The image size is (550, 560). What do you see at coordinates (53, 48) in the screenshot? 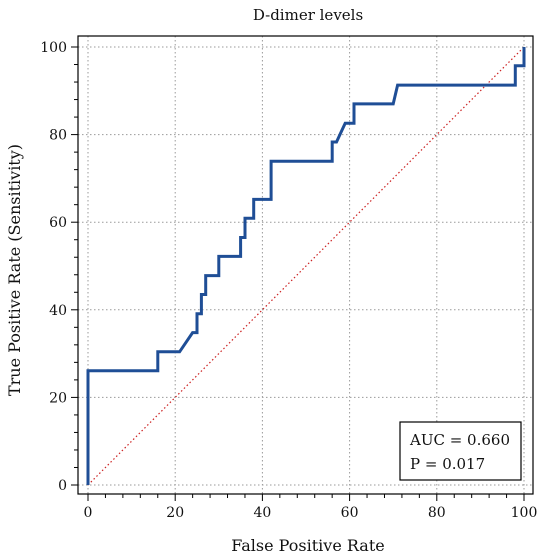
I see `y-tick-label: 100` at bounding box center [53, 48].